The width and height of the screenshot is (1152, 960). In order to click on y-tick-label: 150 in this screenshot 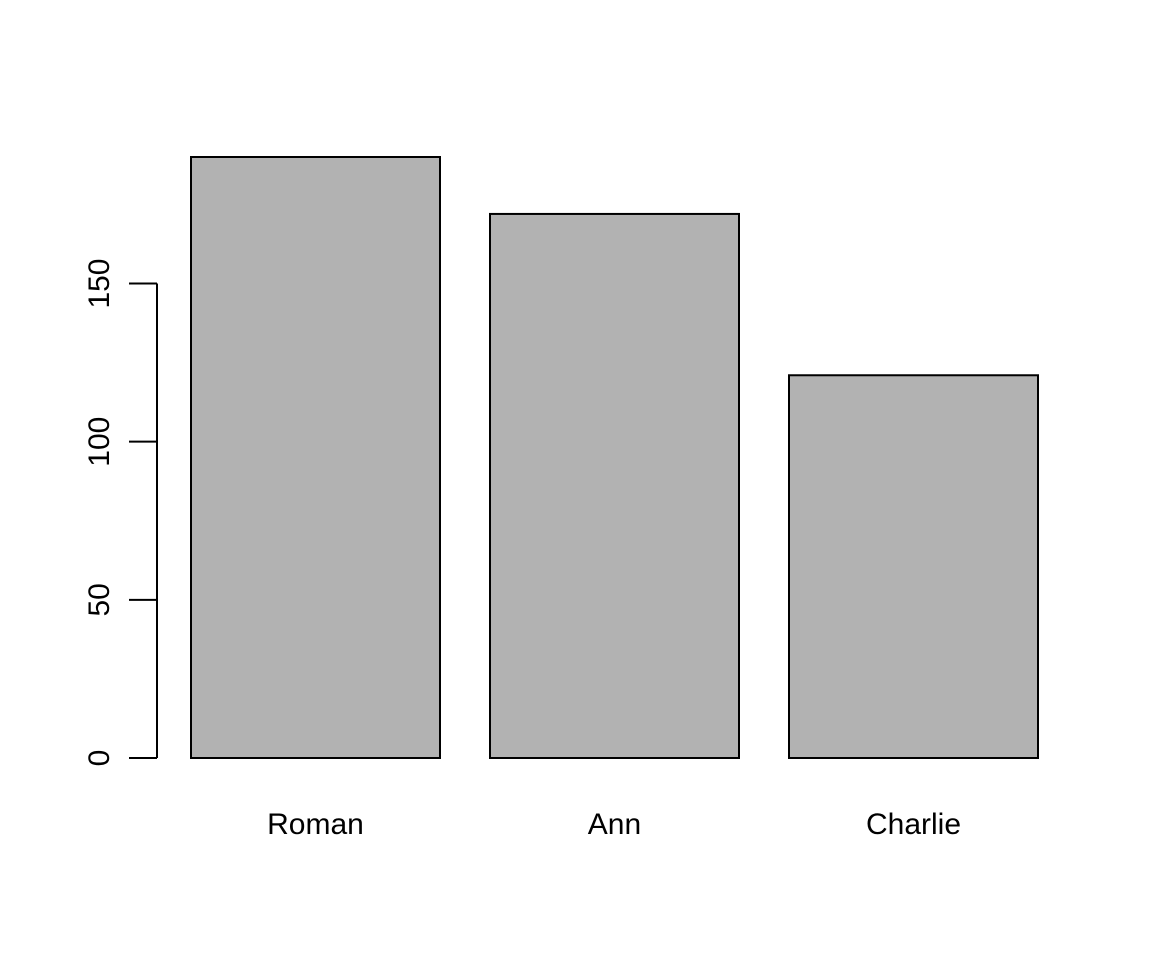, I will do `click(99, 283)`.